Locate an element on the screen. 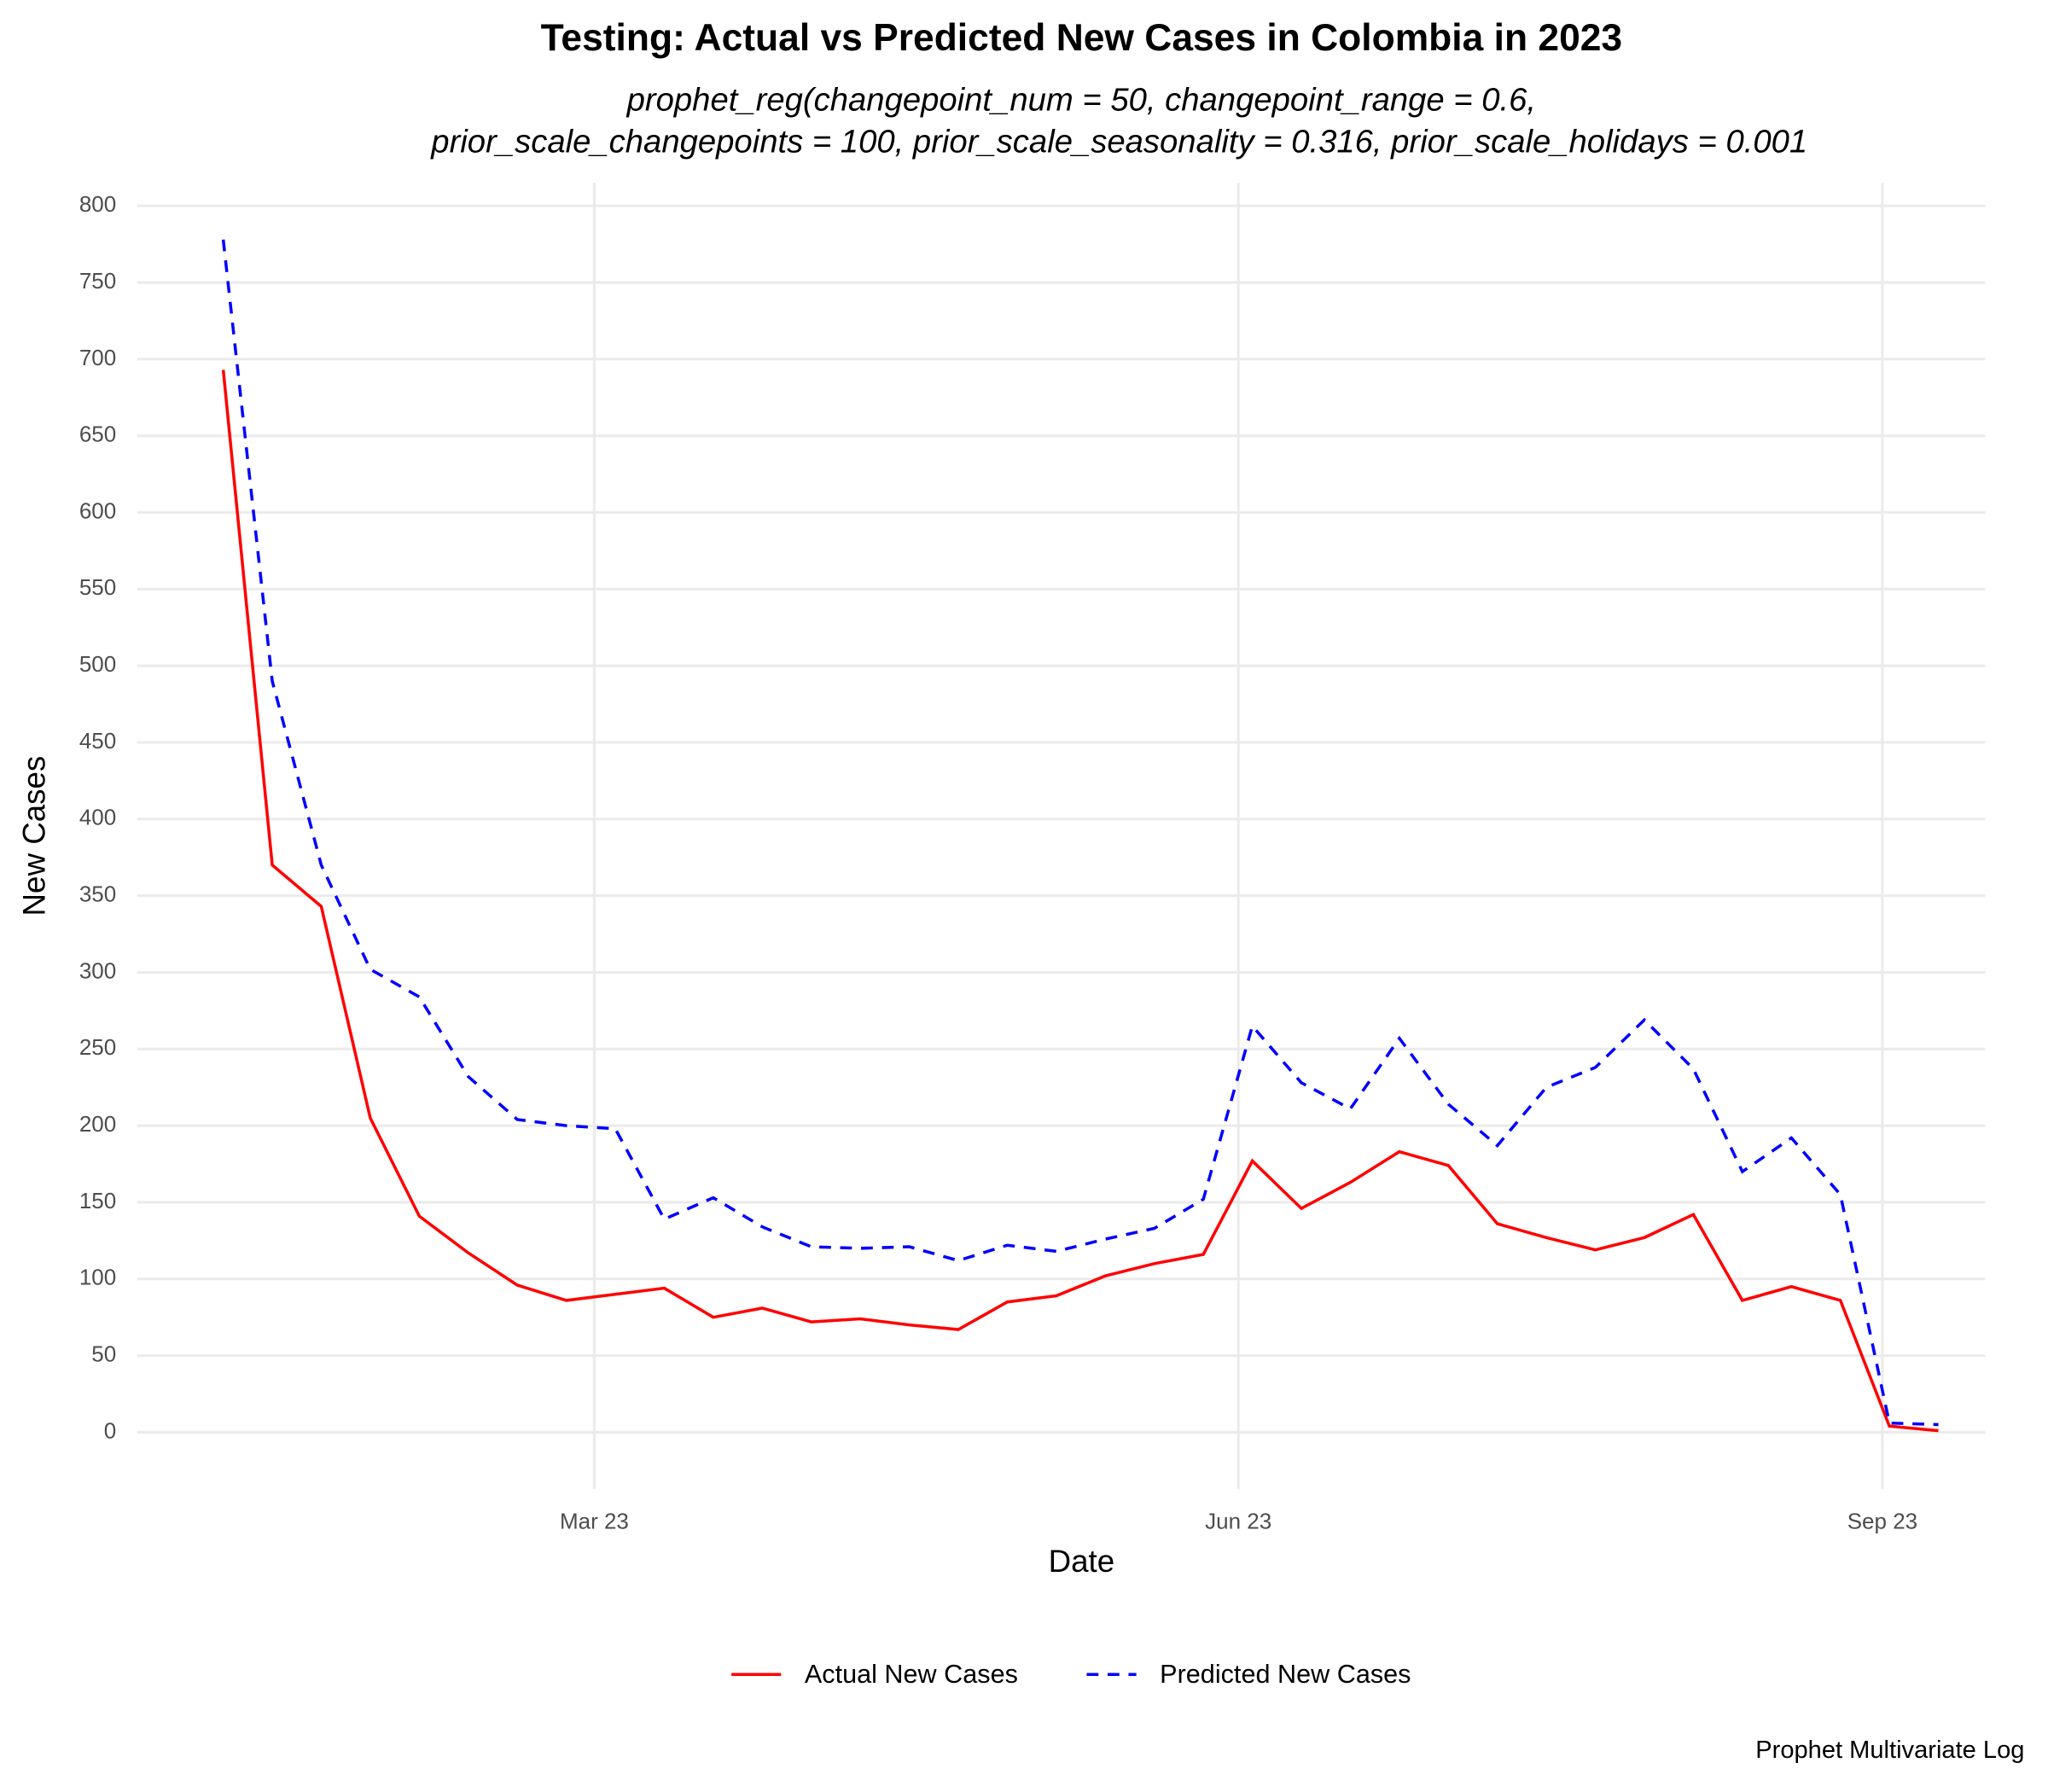 Image resolution: width=2048 pixels, height=1792 pixels. y-tick-label: 550 is located at coordinates (97, 587).